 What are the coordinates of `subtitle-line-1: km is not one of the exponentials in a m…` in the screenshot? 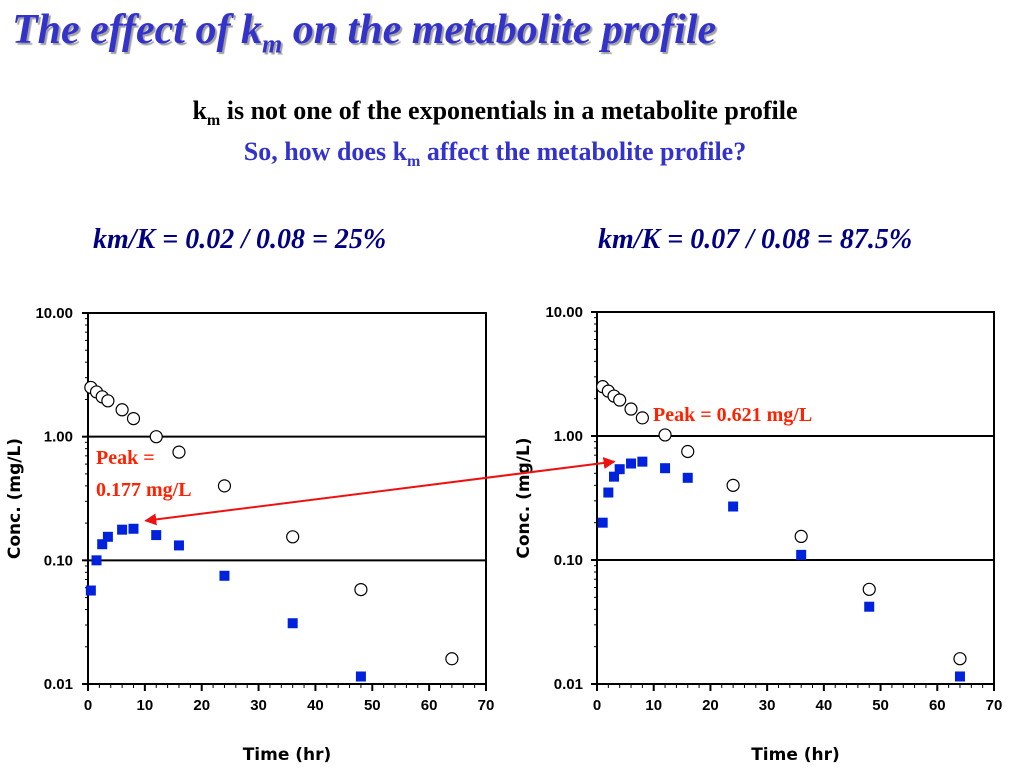 It's located at (495, 113).